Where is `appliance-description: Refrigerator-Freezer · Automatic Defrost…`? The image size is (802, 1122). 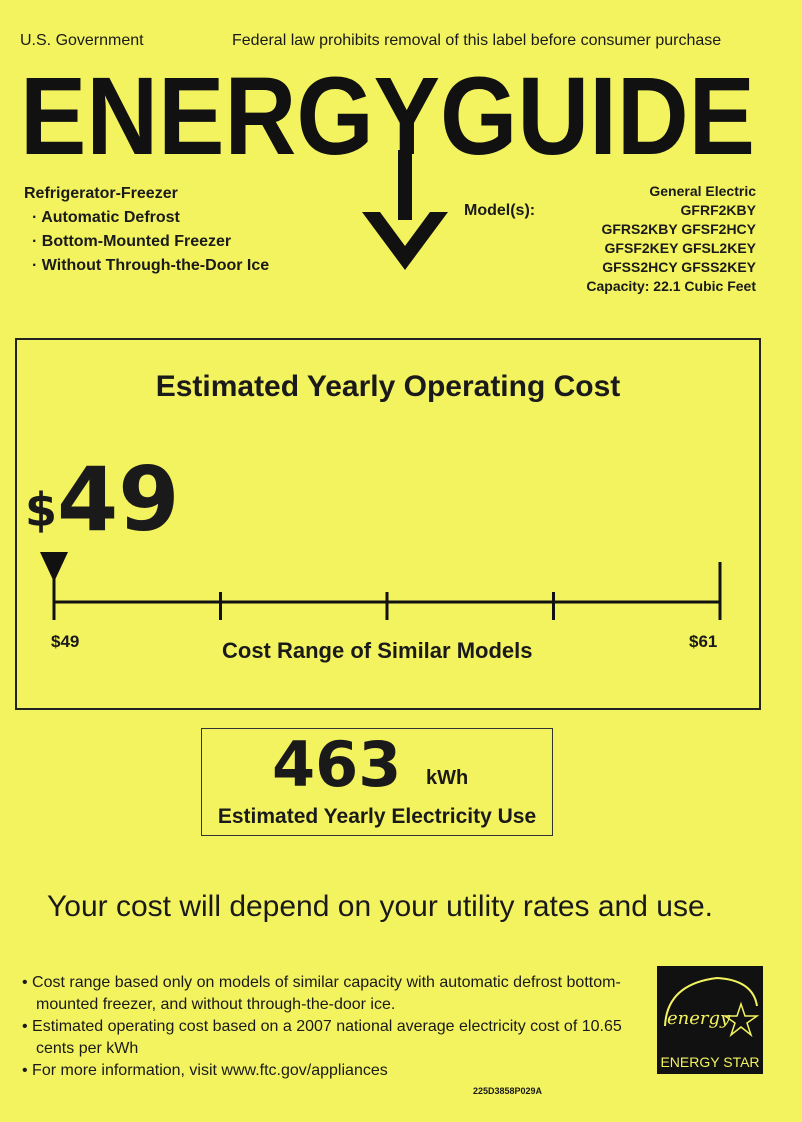
appliance-description: Refrigerator-Freezer · Automatic Defrost… is located at coordinates (146, 230).